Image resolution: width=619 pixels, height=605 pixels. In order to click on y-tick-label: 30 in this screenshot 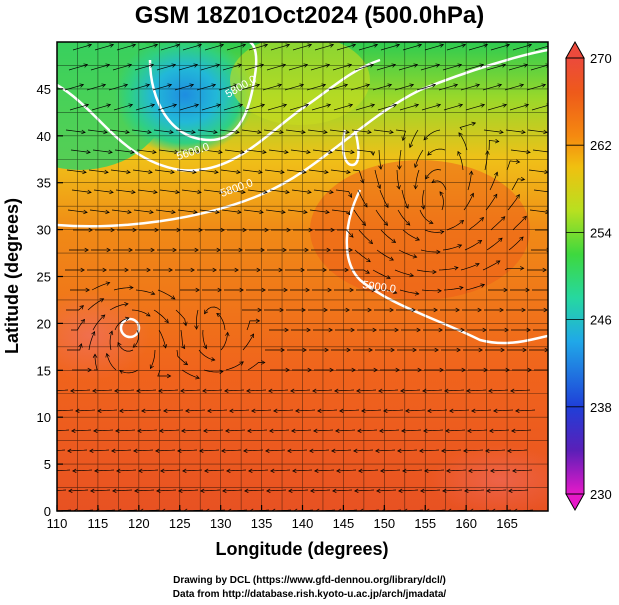, I will do `click(44, 230)`.